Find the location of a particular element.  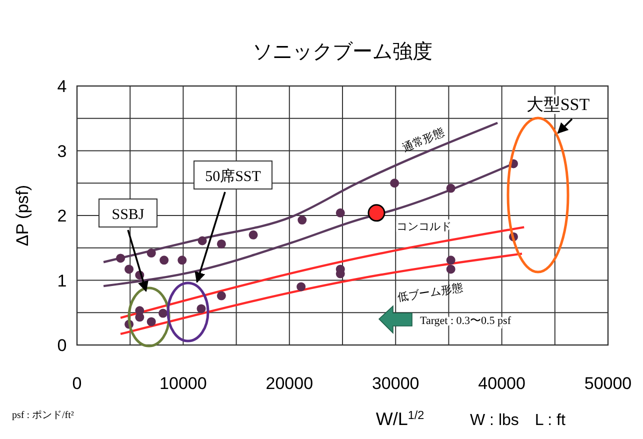

annotation: 50席SST is located at coordinates (233, 176).